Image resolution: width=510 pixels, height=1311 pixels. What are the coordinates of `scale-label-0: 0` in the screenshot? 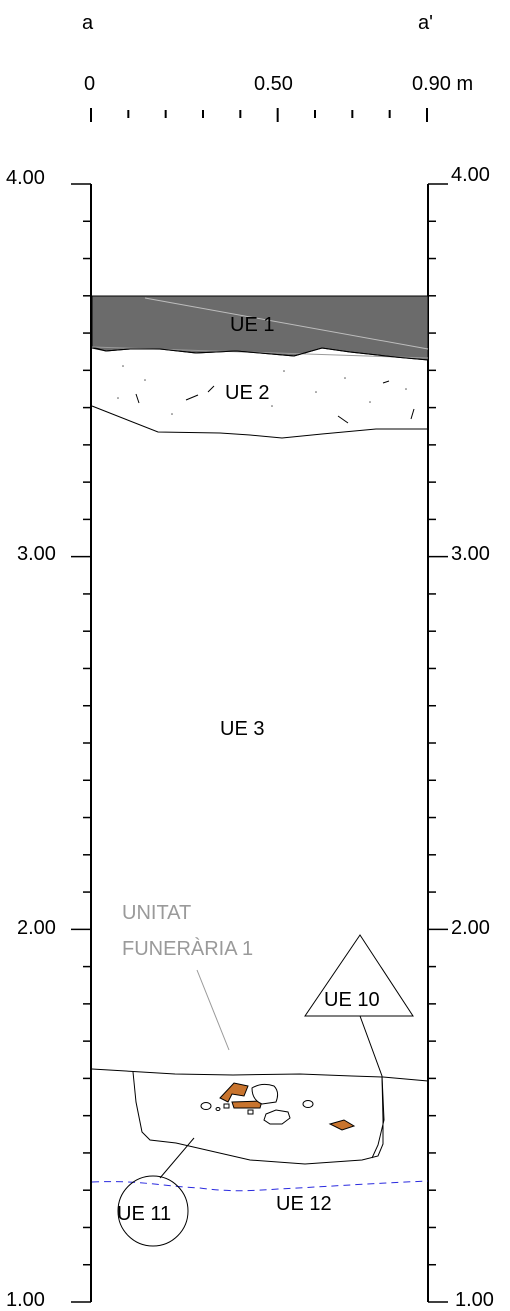 It's located at (89, 84).